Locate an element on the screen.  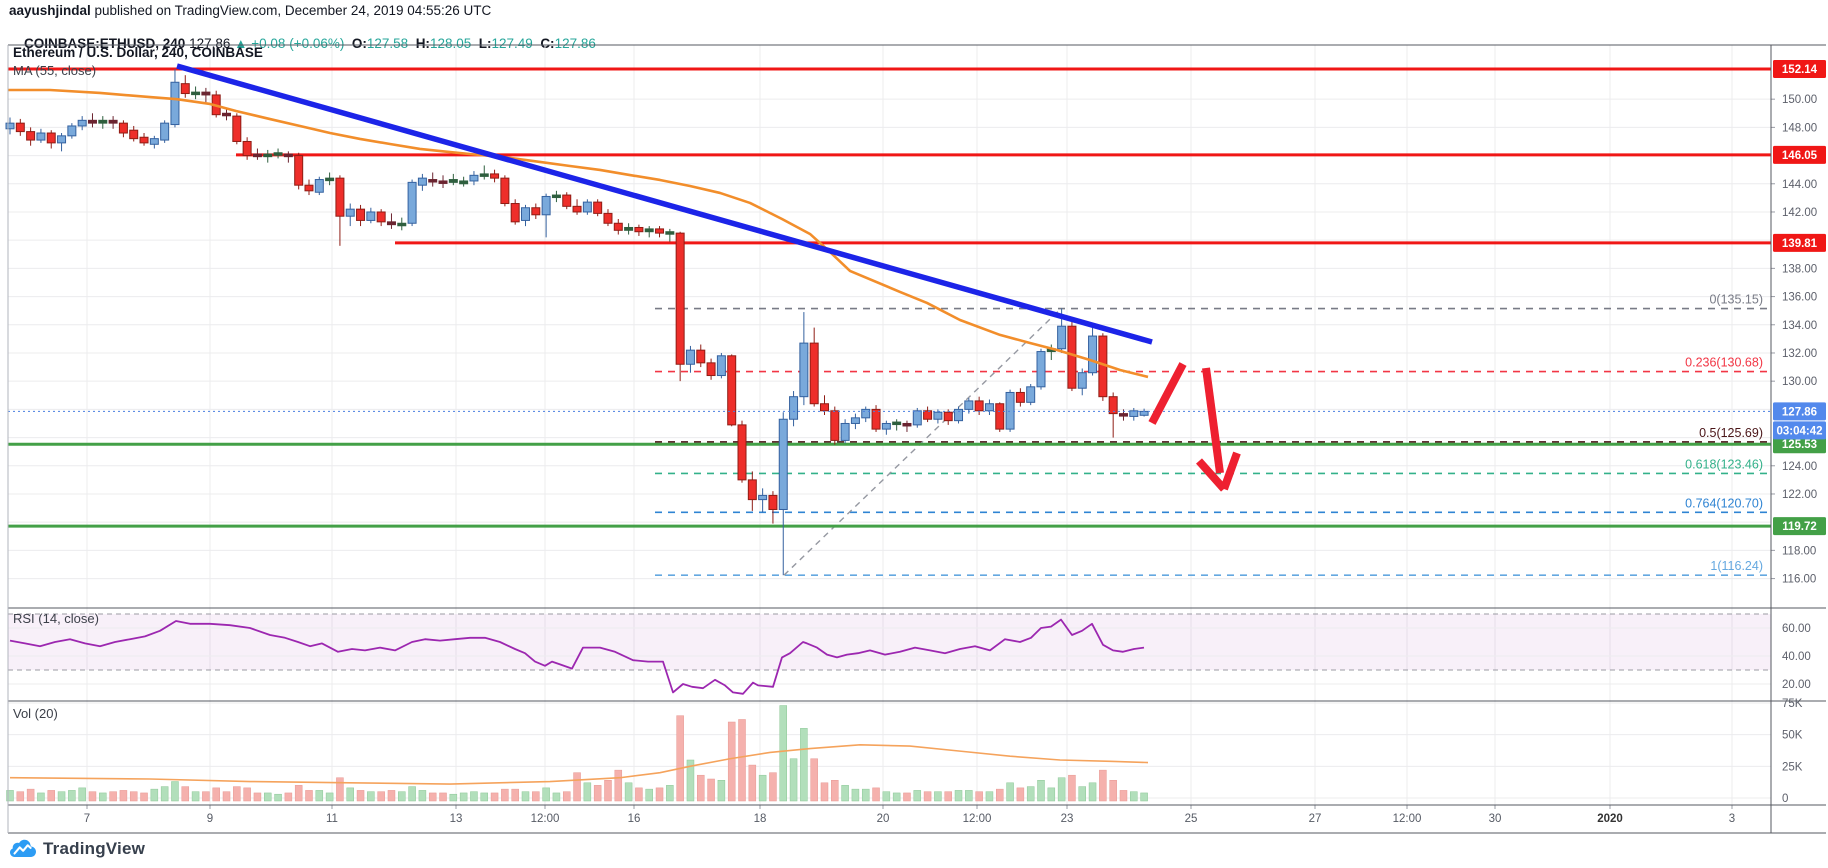
price-axis-label: 148.00 is located at coordinates (1799, 128).